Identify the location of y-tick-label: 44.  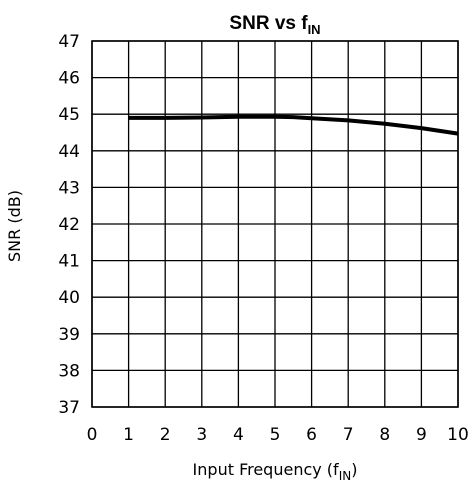
(69, 152).